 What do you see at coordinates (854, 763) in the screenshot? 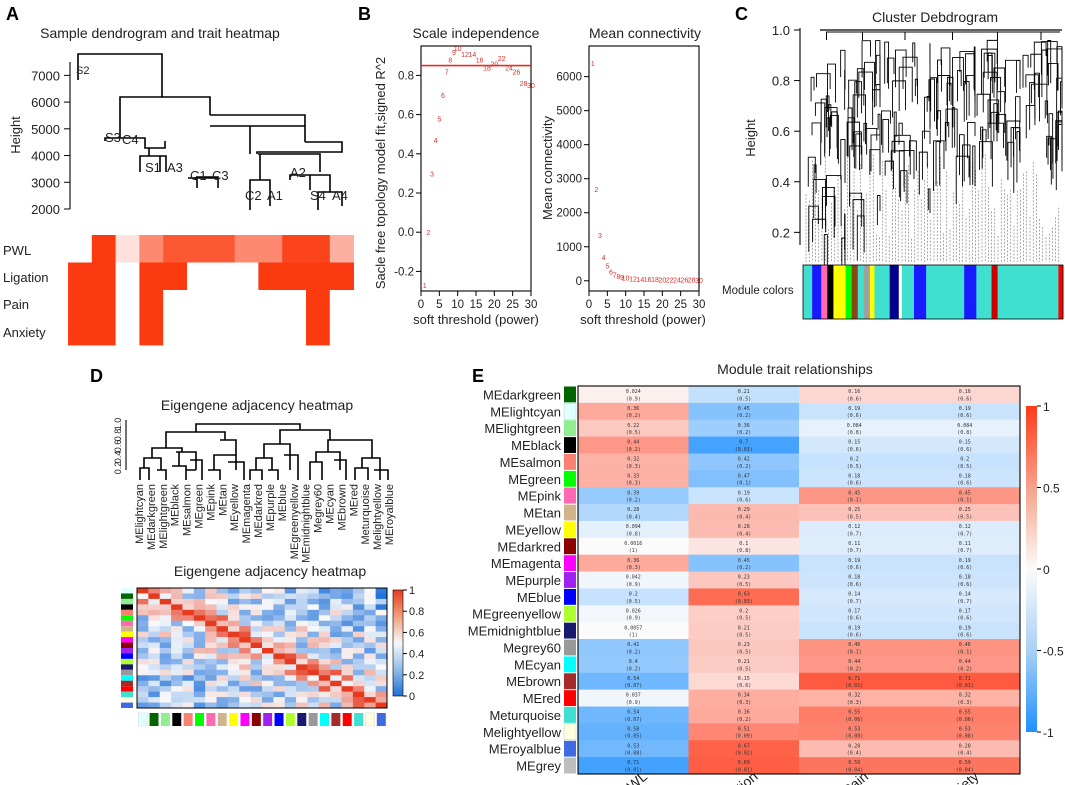
I see `panel-e-cell-r: 0.59` at bounding box center [854, 763].